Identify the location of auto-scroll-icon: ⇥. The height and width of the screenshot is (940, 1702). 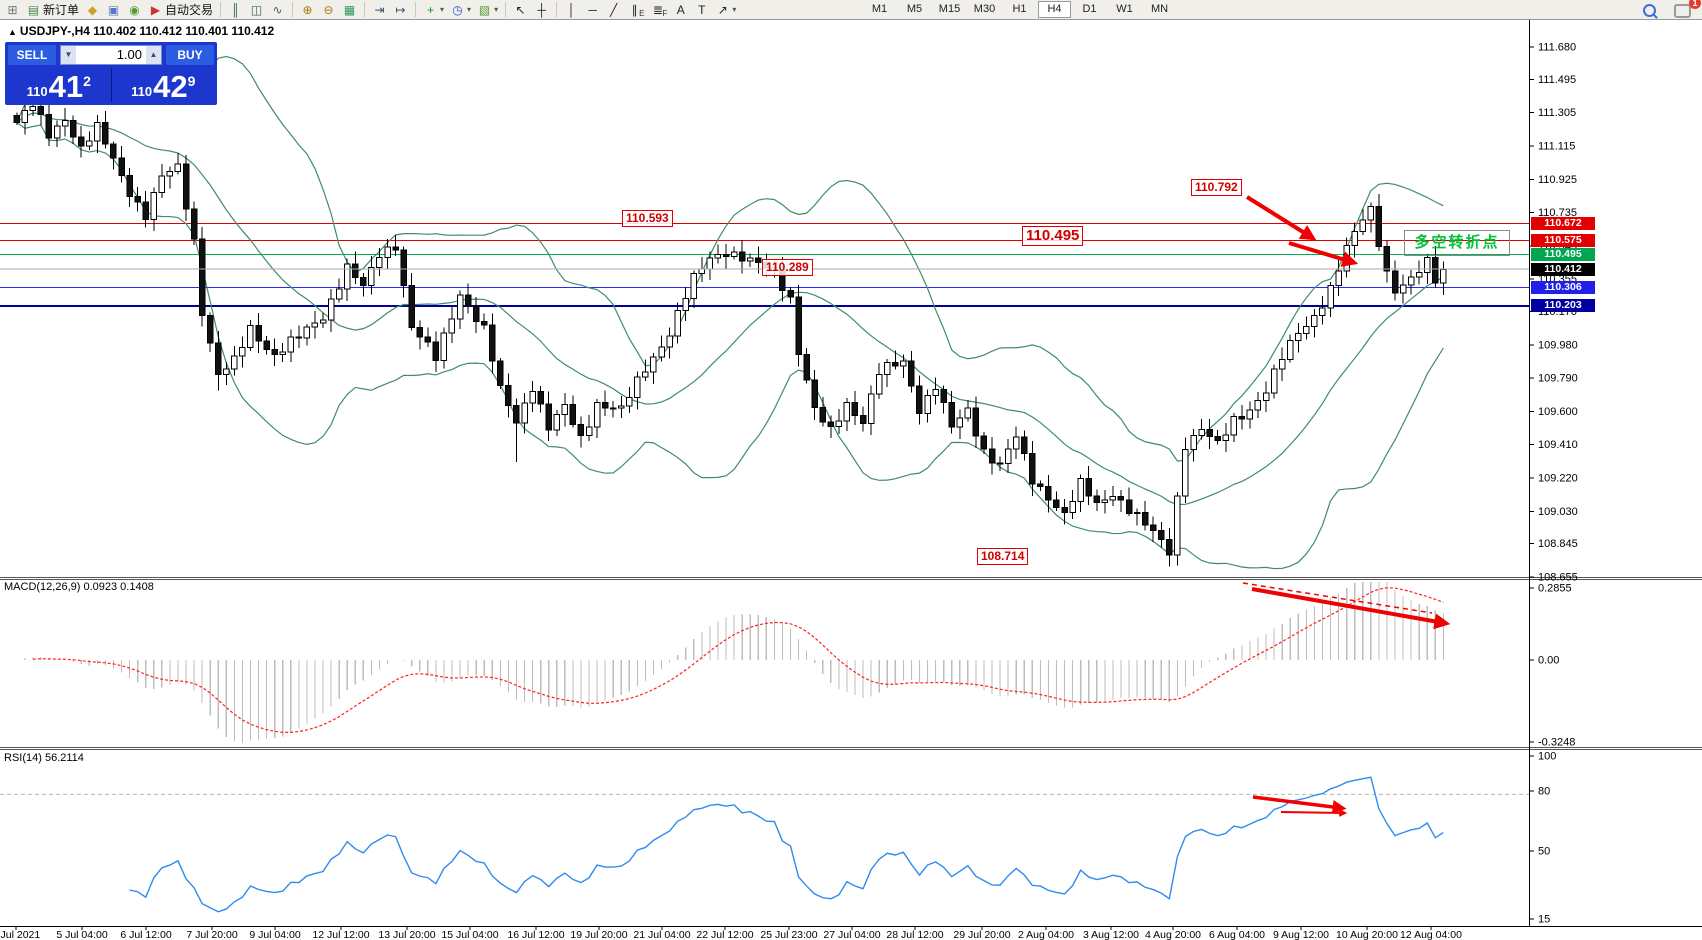
(379, 9).